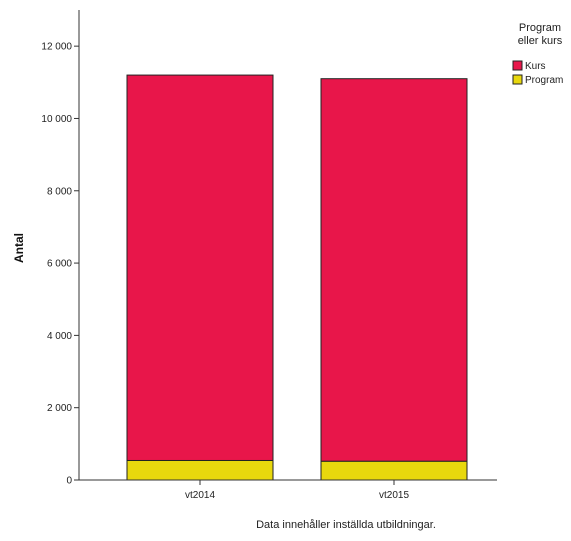 Image resolution: width=571 pixels, height=541 pixels. What do you see at coordinates (544, 80) in the screenshot?
I see `legend-label-program: Program` at bounding box center [544, 80].